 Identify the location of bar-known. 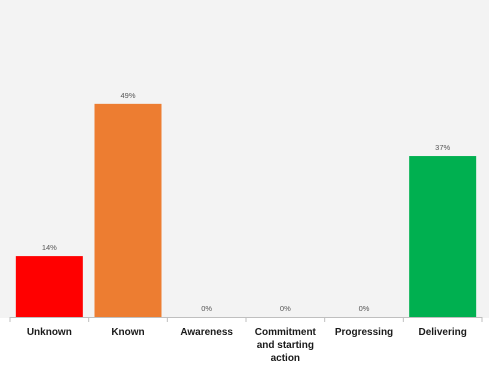
(128, 210).